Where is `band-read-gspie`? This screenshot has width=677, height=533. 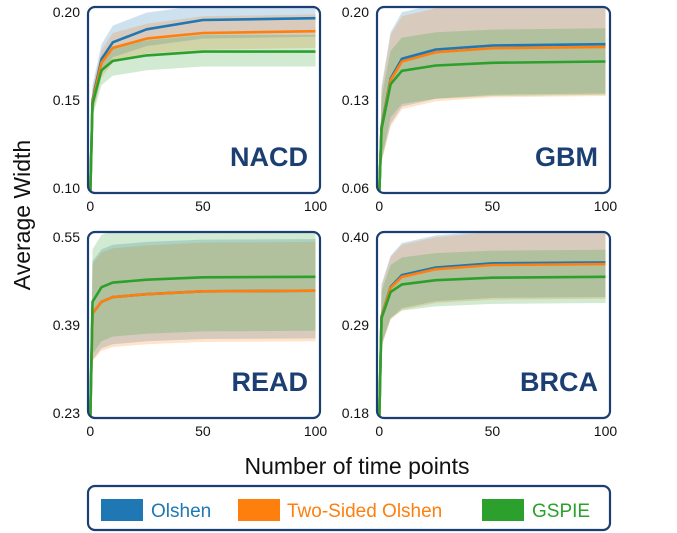
band-read-gspie is located at coordinates (203, 325).